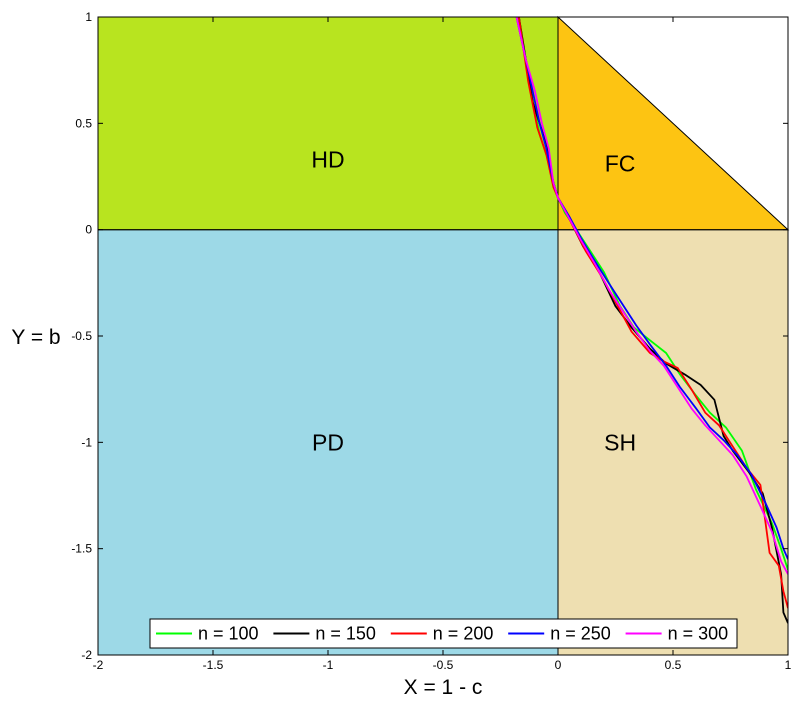 The width and height of the screenshot is (810, 706). What do you see at coordinates (443, 687) in the screenshot?
I see `x-axis-title: X = 1 - c` at bounding box center [443, 687].